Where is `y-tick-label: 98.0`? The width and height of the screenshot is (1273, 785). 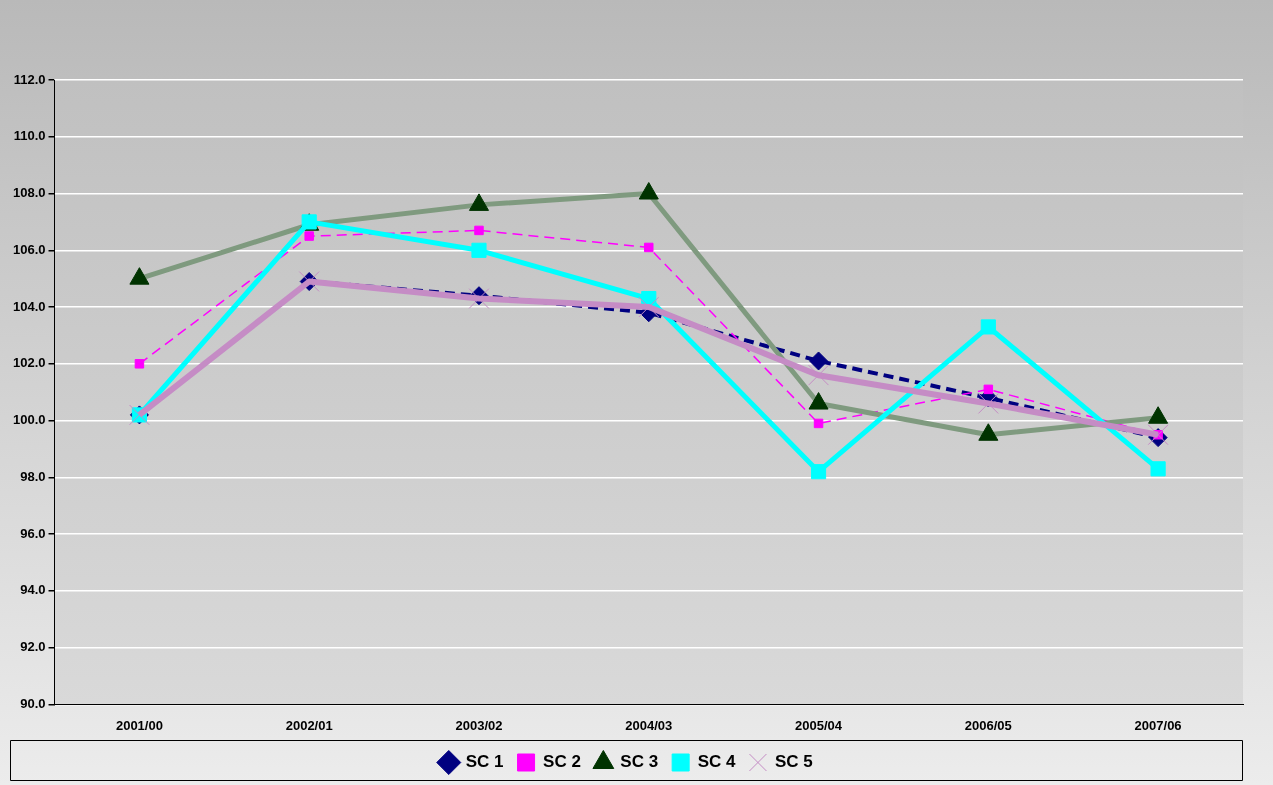
y-tick-label: 98.0 is located at coordinates (33, 476).